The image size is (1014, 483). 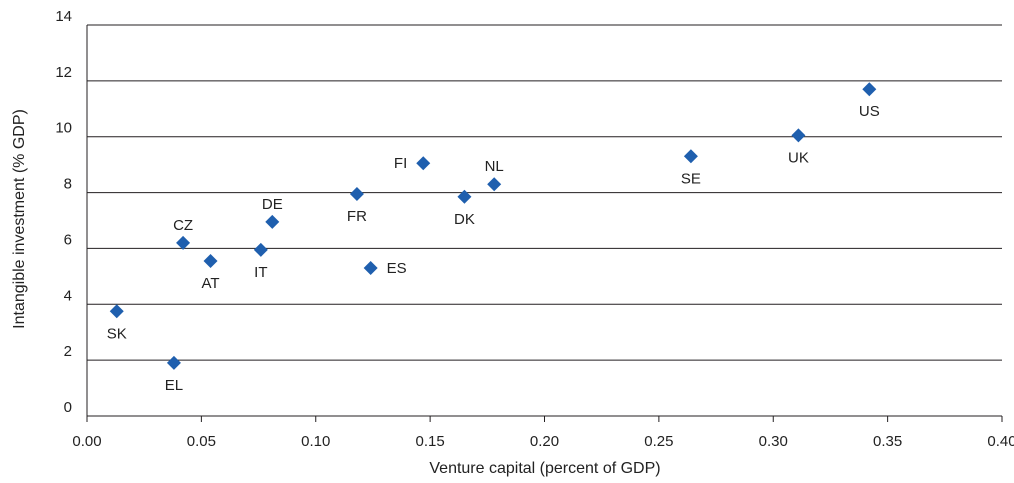 I want to click on data-point-cz, so click(x=183, y=242).